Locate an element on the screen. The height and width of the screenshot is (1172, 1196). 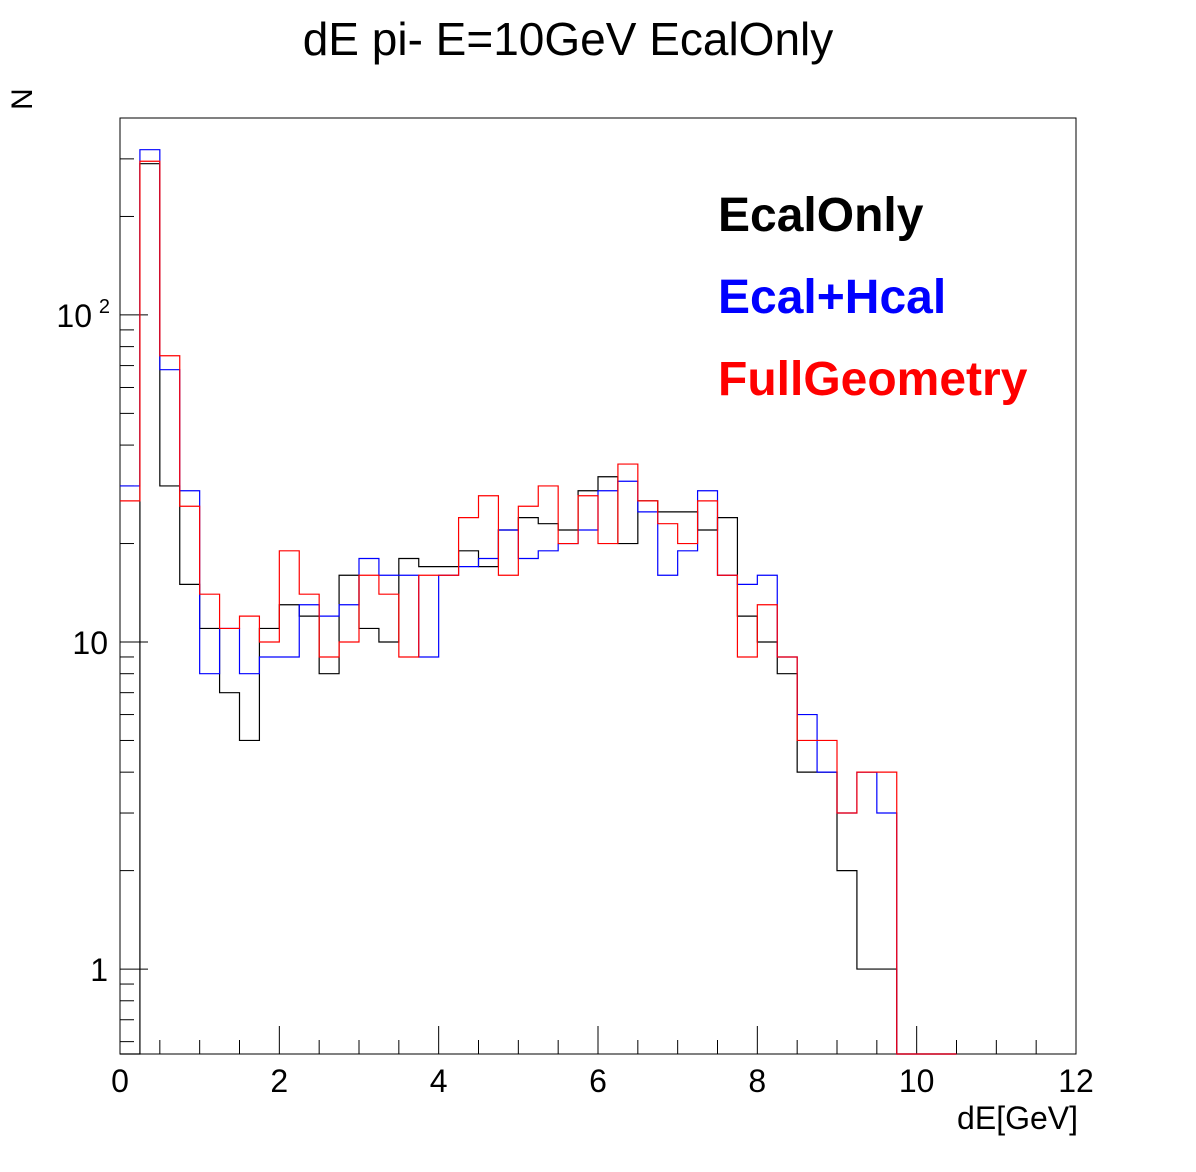
x-tick-label: 0 is located at coordinates (120, 1081).